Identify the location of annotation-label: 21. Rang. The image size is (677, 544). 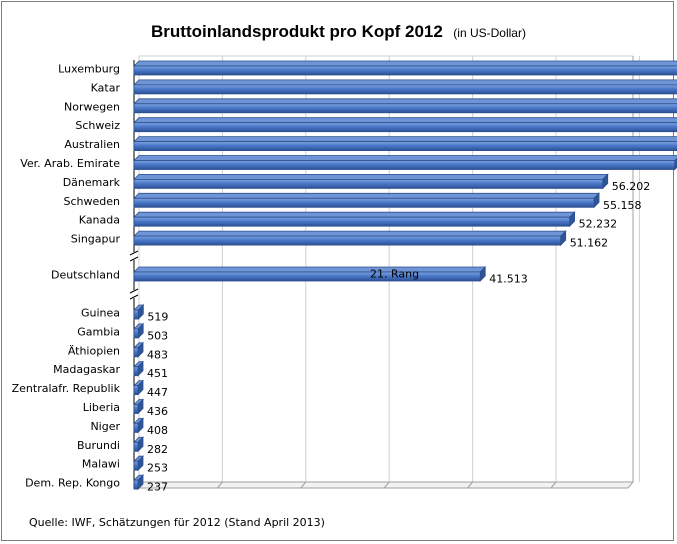
(394, 274).